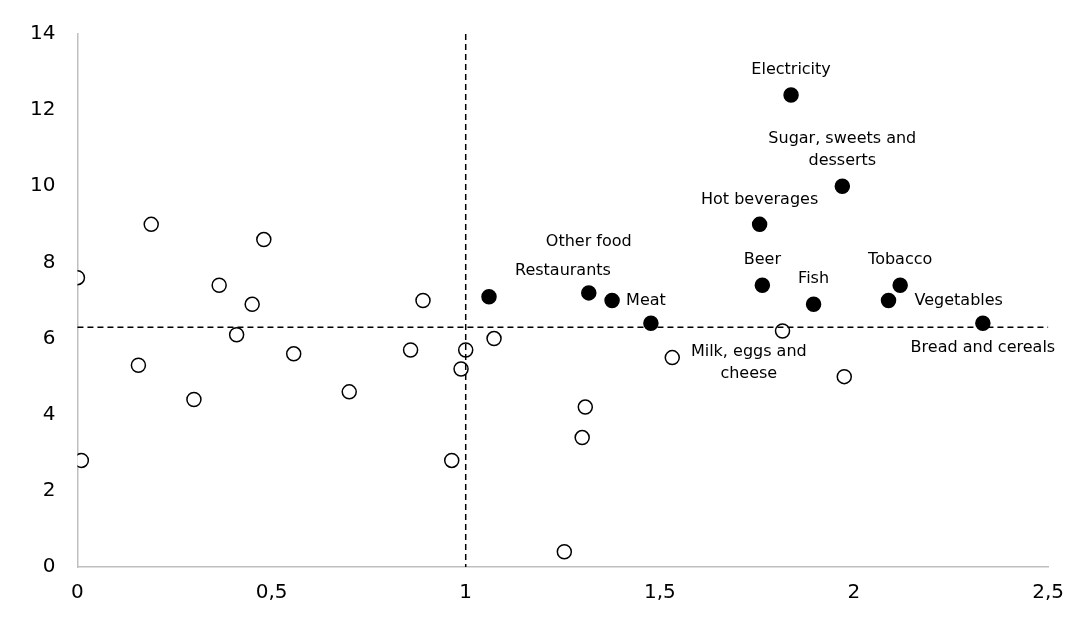  I want to click on x-tick-label: 1,5, so click(659, 591).